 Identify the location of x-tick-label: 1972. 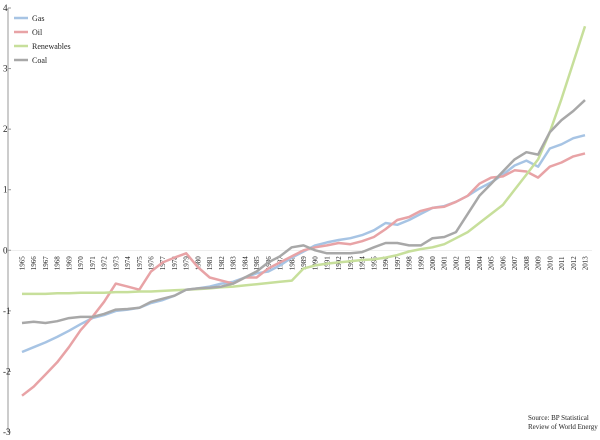
(105, 263).